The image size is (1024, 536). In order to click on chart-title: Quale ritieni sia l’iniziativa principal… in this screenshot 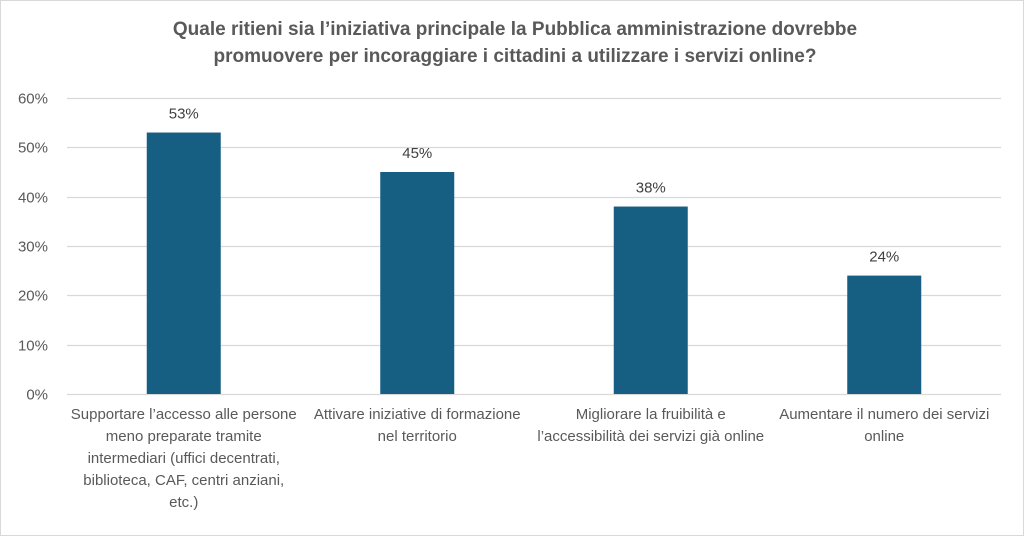, I will do `click(515, 43)`.